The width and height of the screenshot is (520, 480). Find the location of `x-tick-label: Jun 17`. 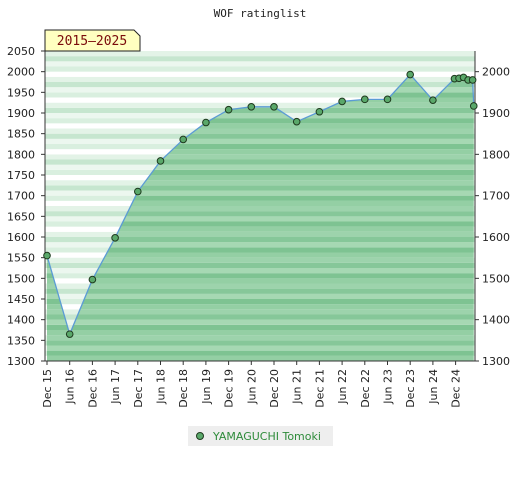

x-tick-label: Jun 17 is located at coordinates (115, 387).